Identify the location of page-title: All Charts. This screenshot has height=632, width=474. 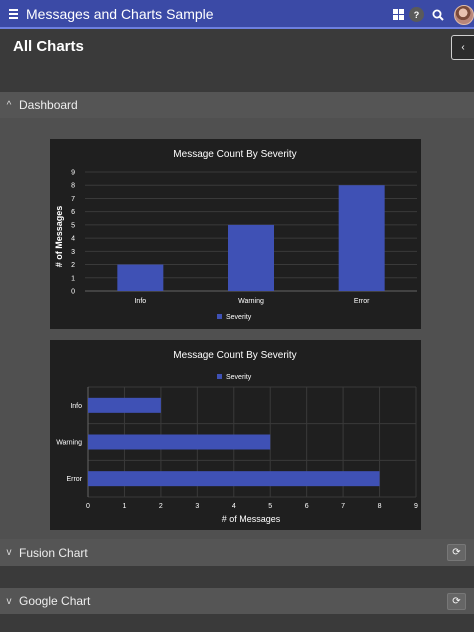
(48, 46).